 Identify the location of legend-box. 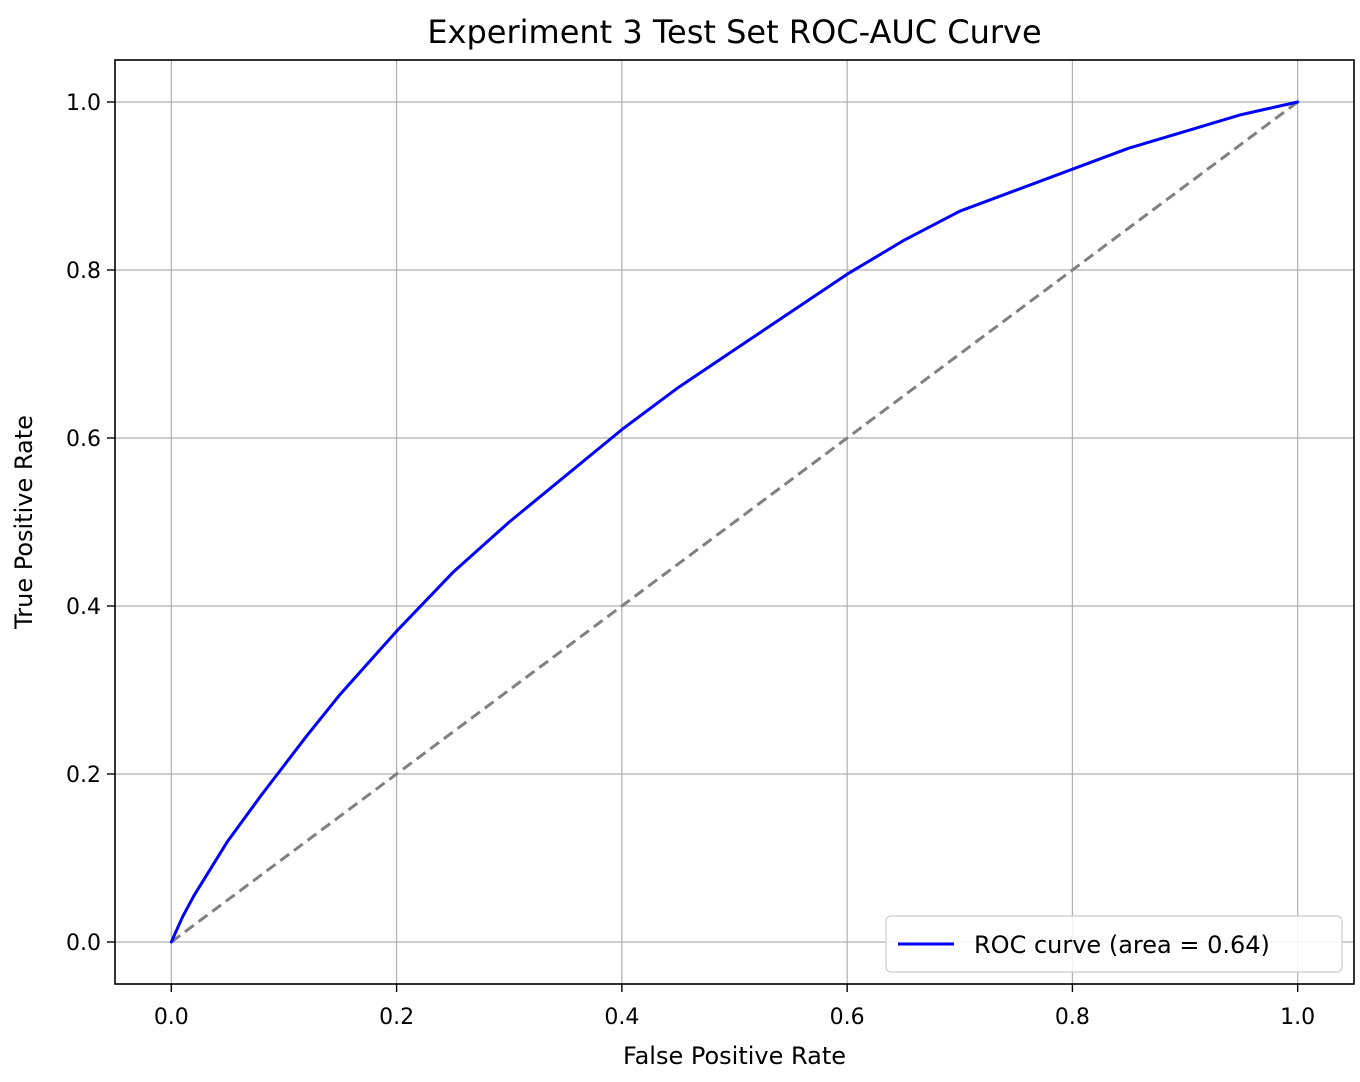
(1114, 944).